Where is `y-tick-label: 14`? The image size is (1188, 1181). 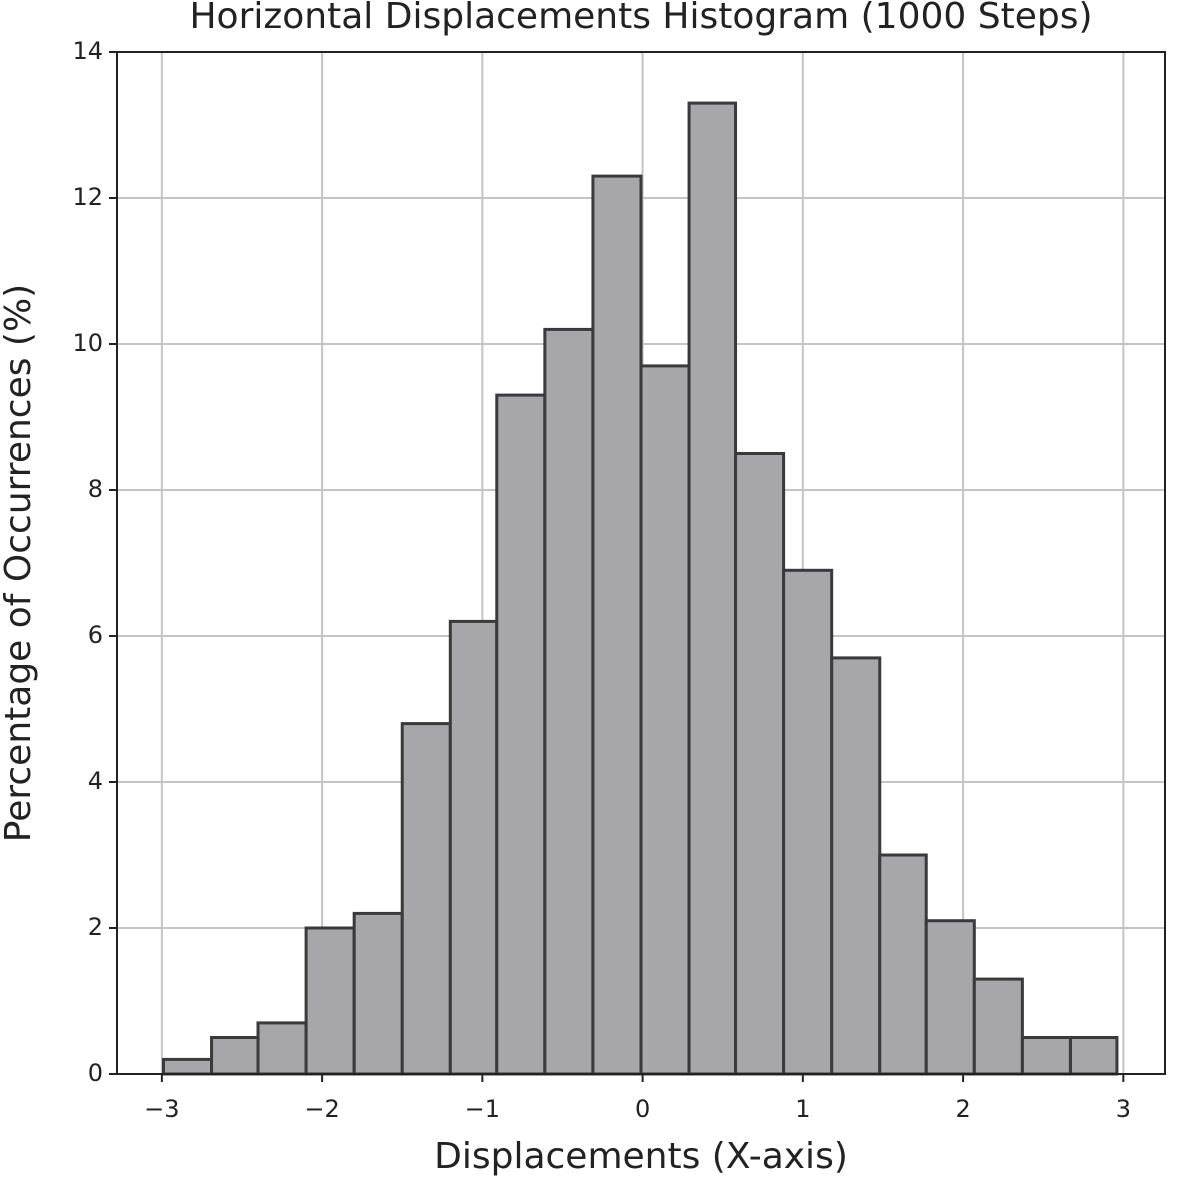
y-tick-label: 14 is located at coordinates (87, 51).